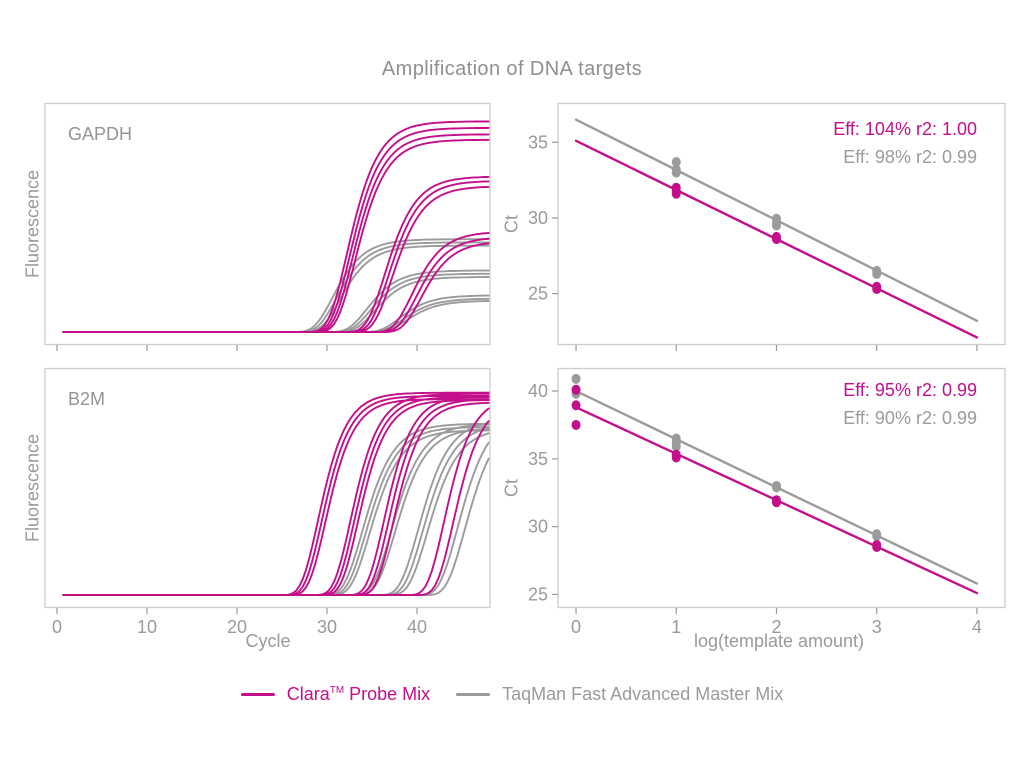  Describe the element at coordinates (512, 69) in the screenshot. I see `figure-title: Amplification of DNA targets` at that location.